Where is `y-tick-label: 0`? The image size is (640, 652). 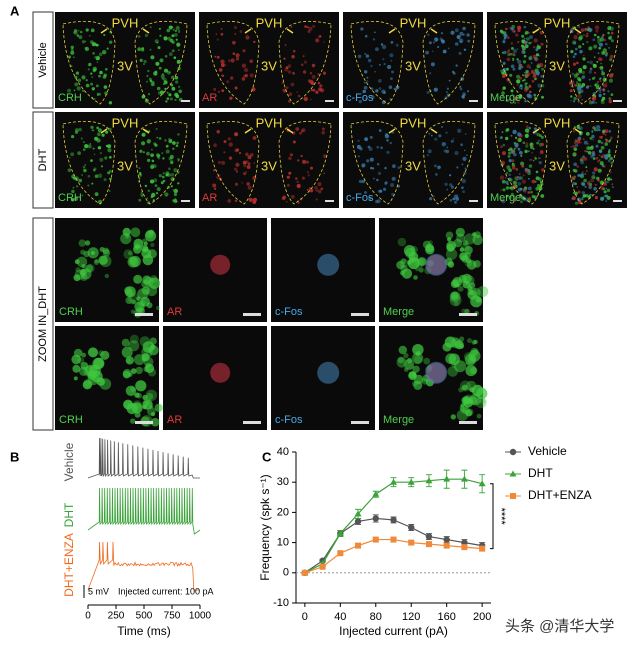 y-tick-label: 0 is located at coordinates (286, 573).